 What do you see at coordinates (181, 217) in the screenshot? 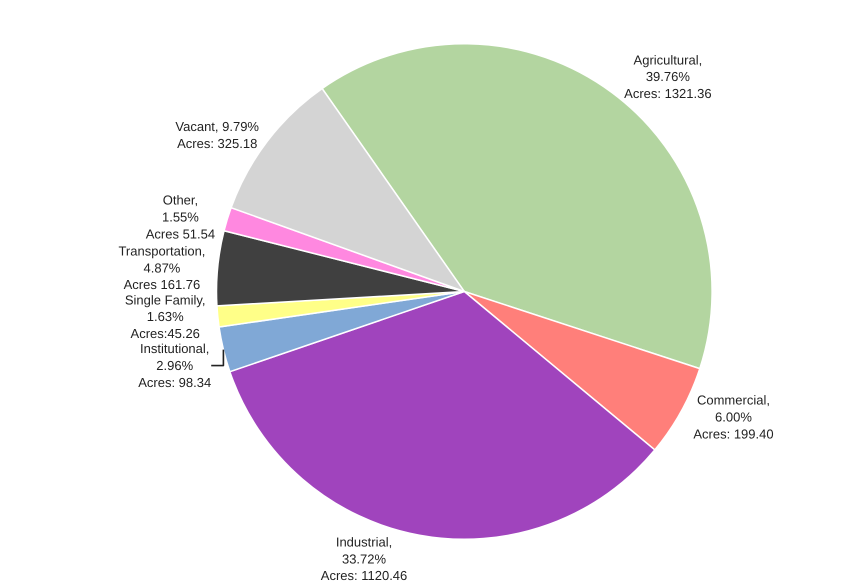
I see `slice-label: Other, 1.55% Acres 51.54` at bounding box center [181, 217].